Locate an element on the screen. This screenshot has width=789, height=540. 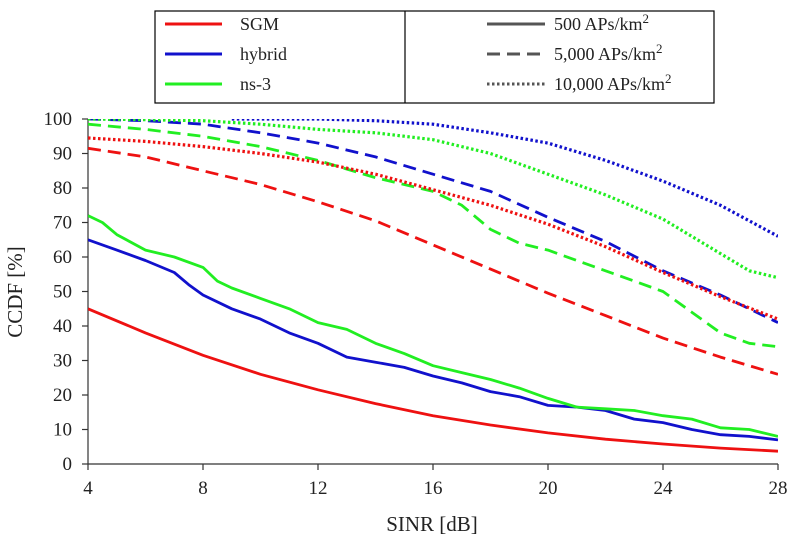
x-tick-label: 8 is located at coordinates (203, 488).